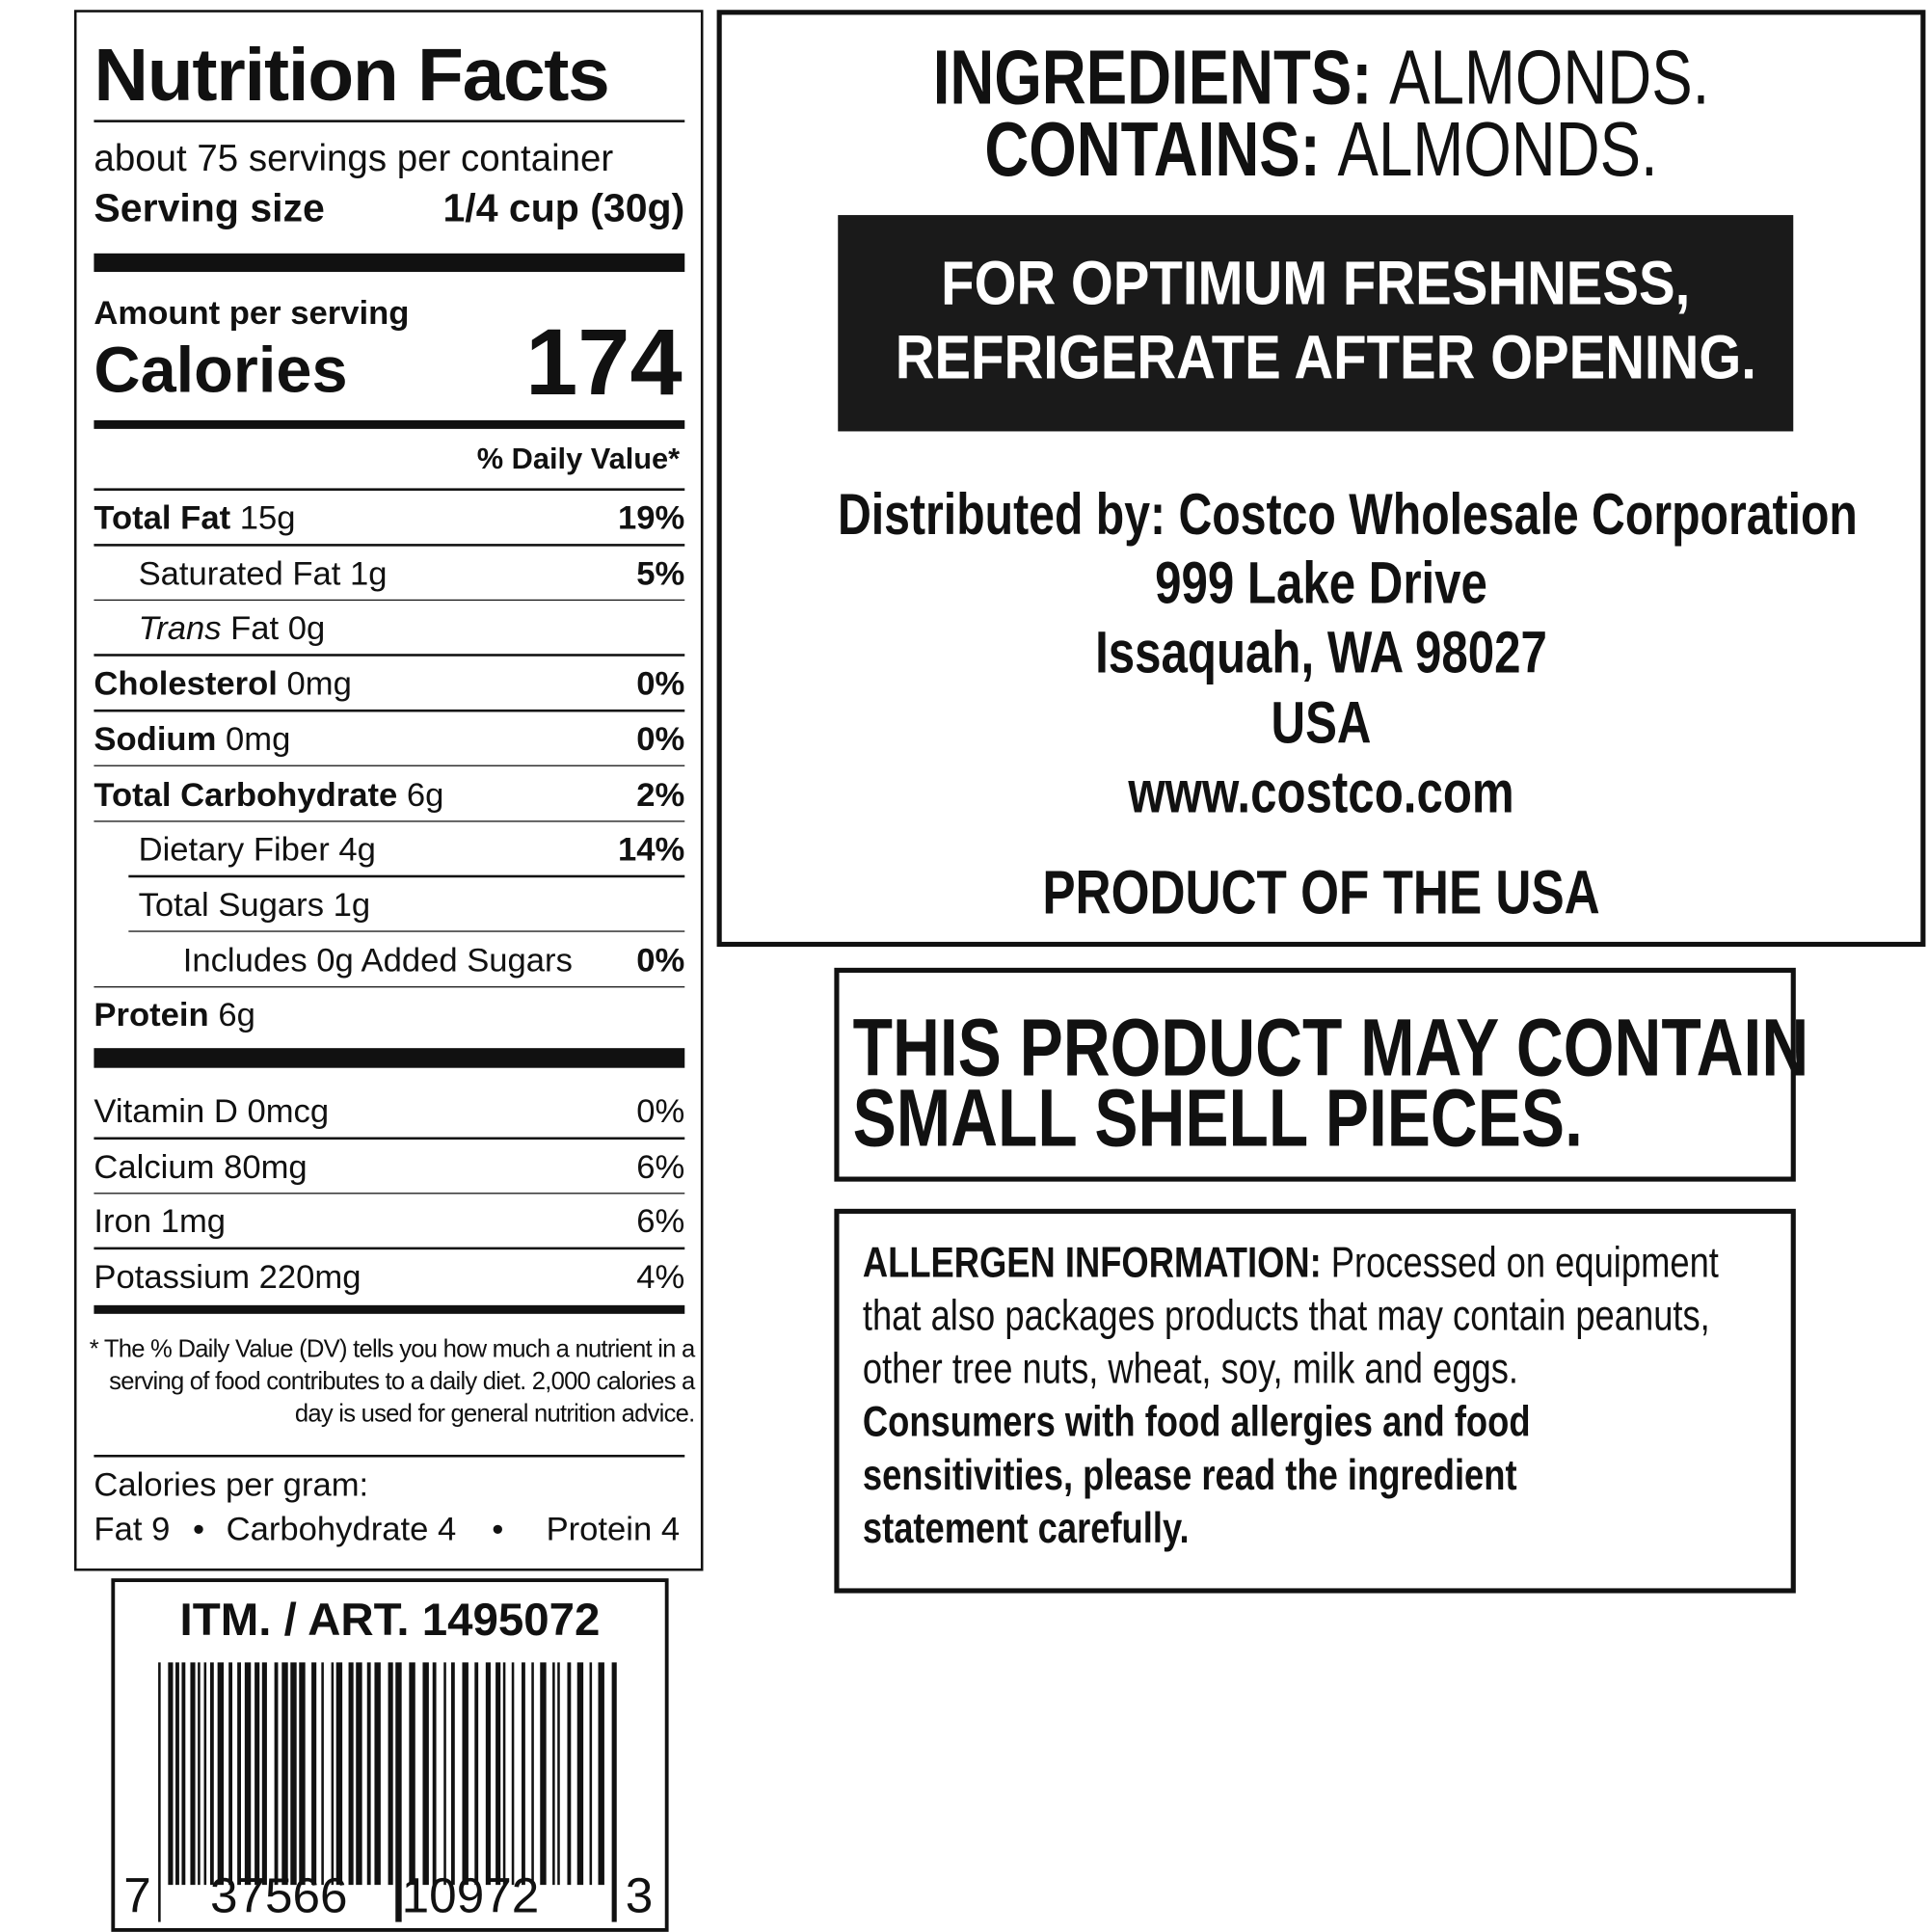 The height and width of the screenshot is (1932, 1928). What do you see at coordinates (1321, 793) in the screenshot?
I see `distributor-line: www.costco.com` at bounding box center [1321, 793].